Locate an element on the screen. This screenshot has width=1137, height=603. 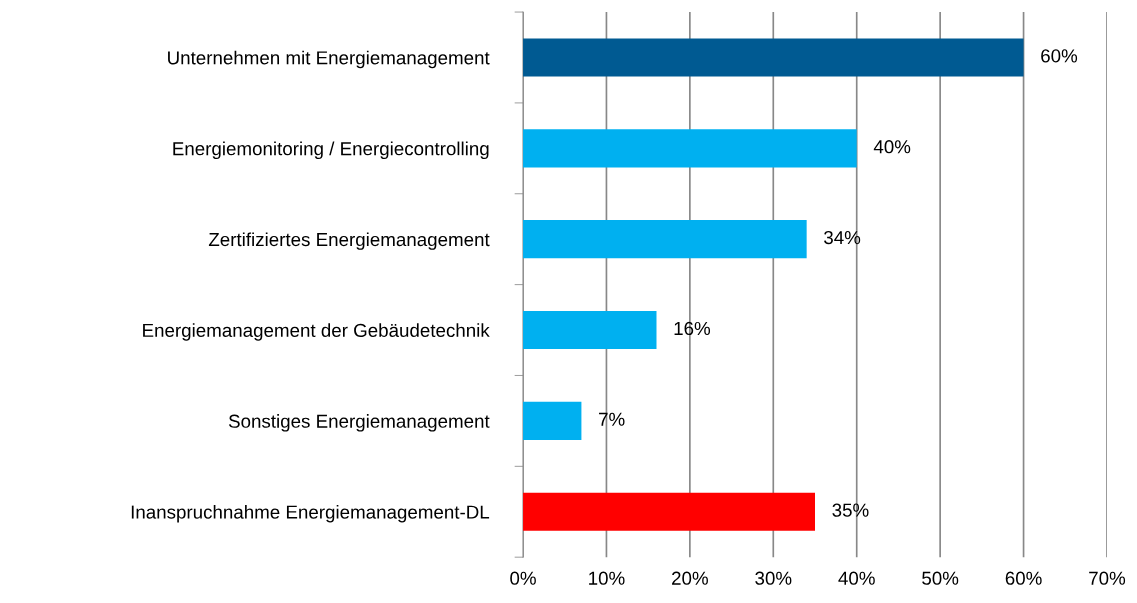
y-tick-label: Energiemanagement der Gebäudetechnik is located at coordinates (316, 332).